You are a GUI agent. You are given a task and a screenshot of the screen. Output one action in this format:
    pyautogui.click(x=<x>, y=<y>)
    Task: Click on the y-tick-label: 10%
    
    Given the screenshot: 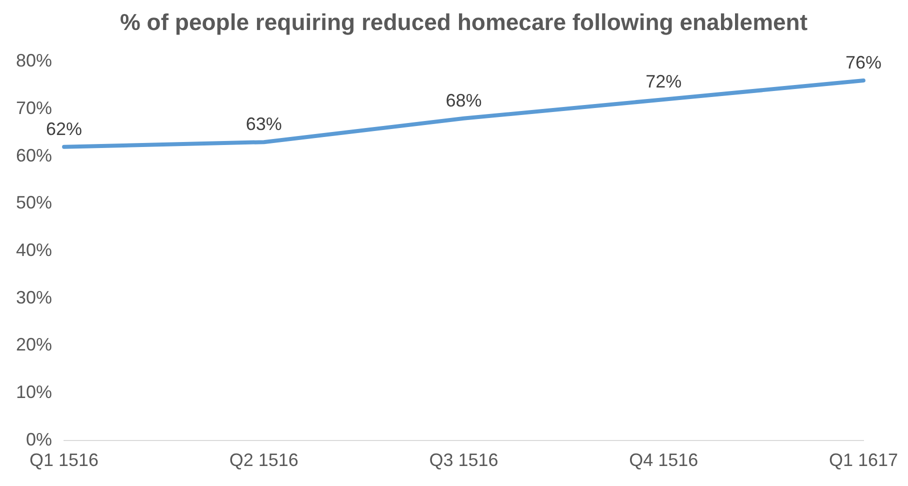 What is the action you would take?
    pyautogui.click(x=34, y=392)
    